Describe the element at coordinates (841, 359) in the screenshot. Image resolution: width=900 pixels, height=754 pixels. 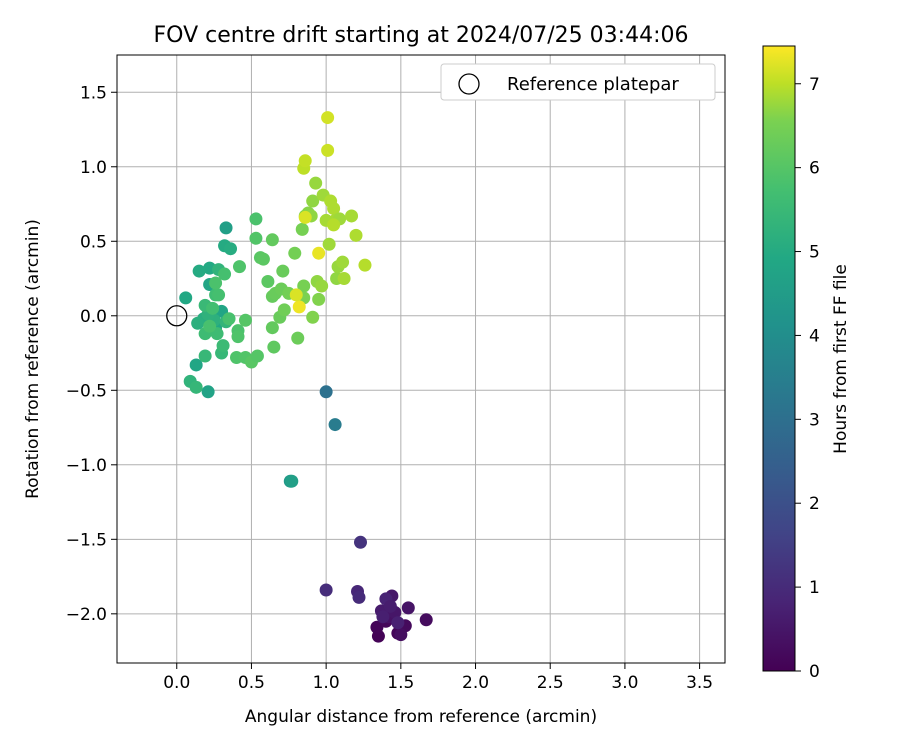
I see `colorbar-label: Hours from first FF file` at that location.